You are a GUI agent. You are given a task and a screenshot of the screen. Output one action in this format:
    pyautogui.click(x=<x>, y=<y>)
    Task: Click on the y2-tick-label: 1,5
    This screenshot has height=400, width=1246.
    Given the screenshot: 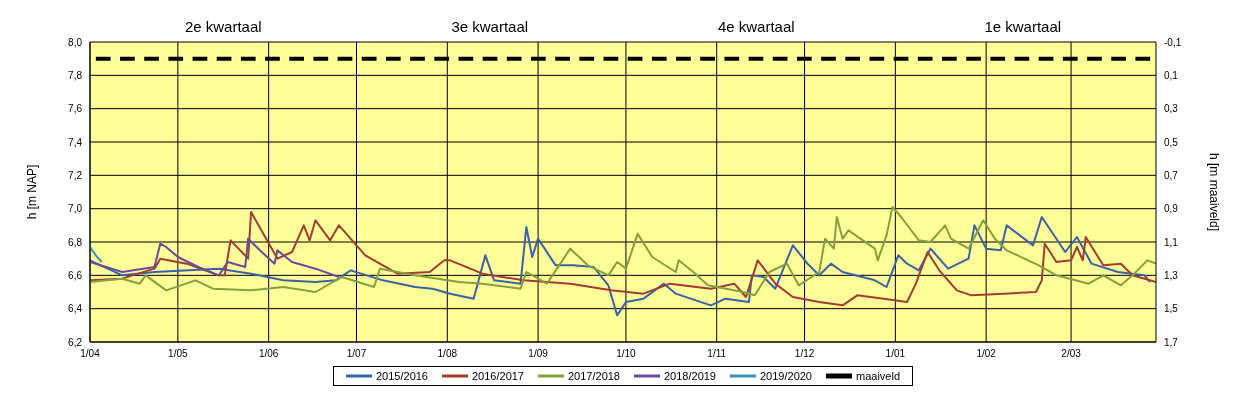 What is the action you would take?
    pyautogui.click(x=1171, y=309)
    